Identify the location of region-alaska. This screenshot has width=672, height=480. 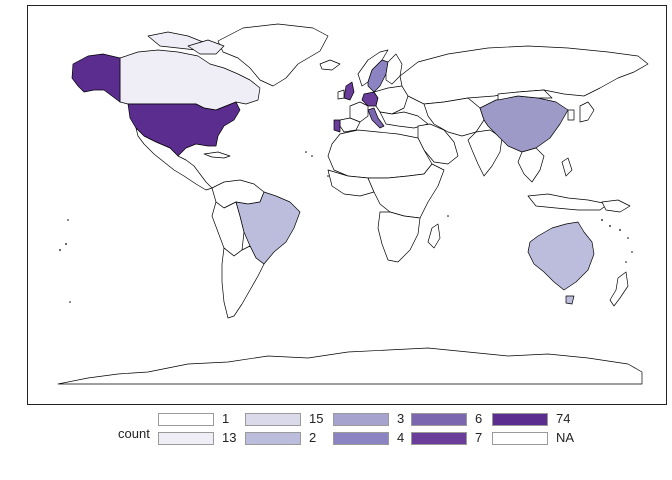
(96, 78).